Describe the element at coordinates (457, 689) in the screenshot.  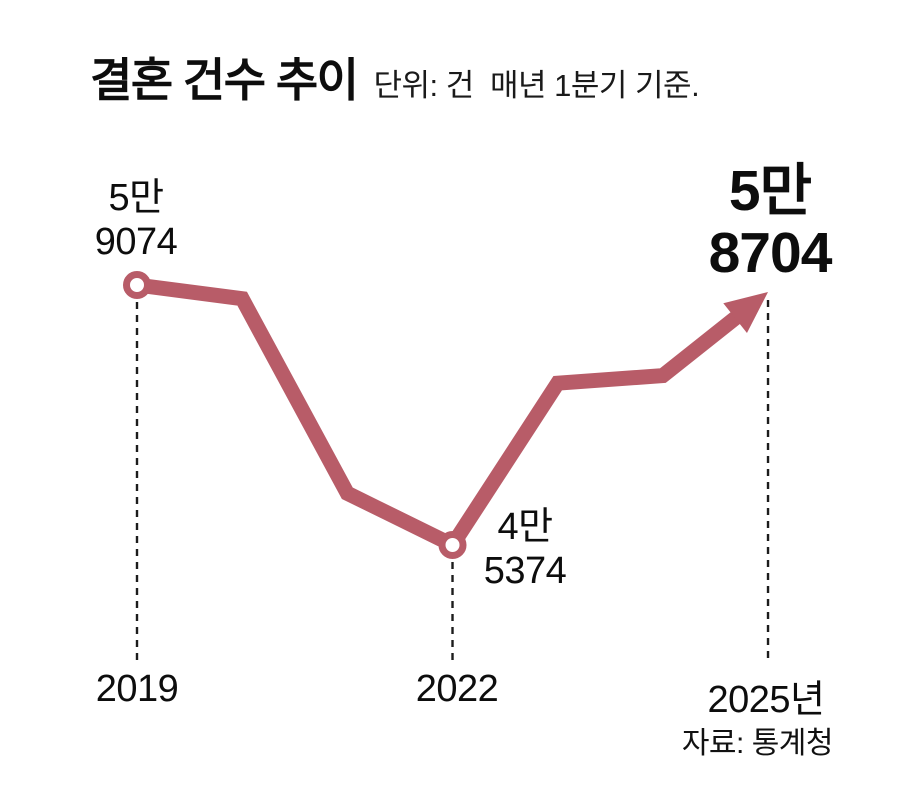
I see `x-tick-2022: 2022` at that location.